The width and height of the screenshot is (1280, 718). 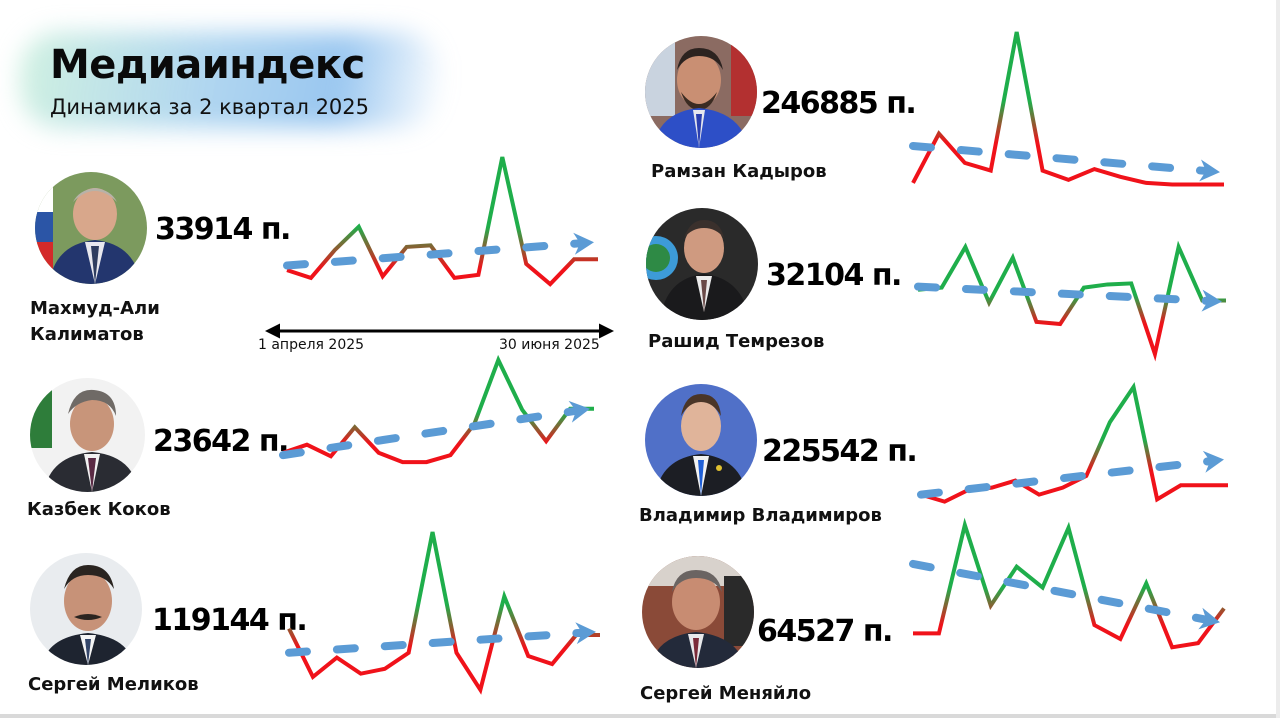 I want to click on score-menyaylo: 64527 п., so click(x=825, y=631).